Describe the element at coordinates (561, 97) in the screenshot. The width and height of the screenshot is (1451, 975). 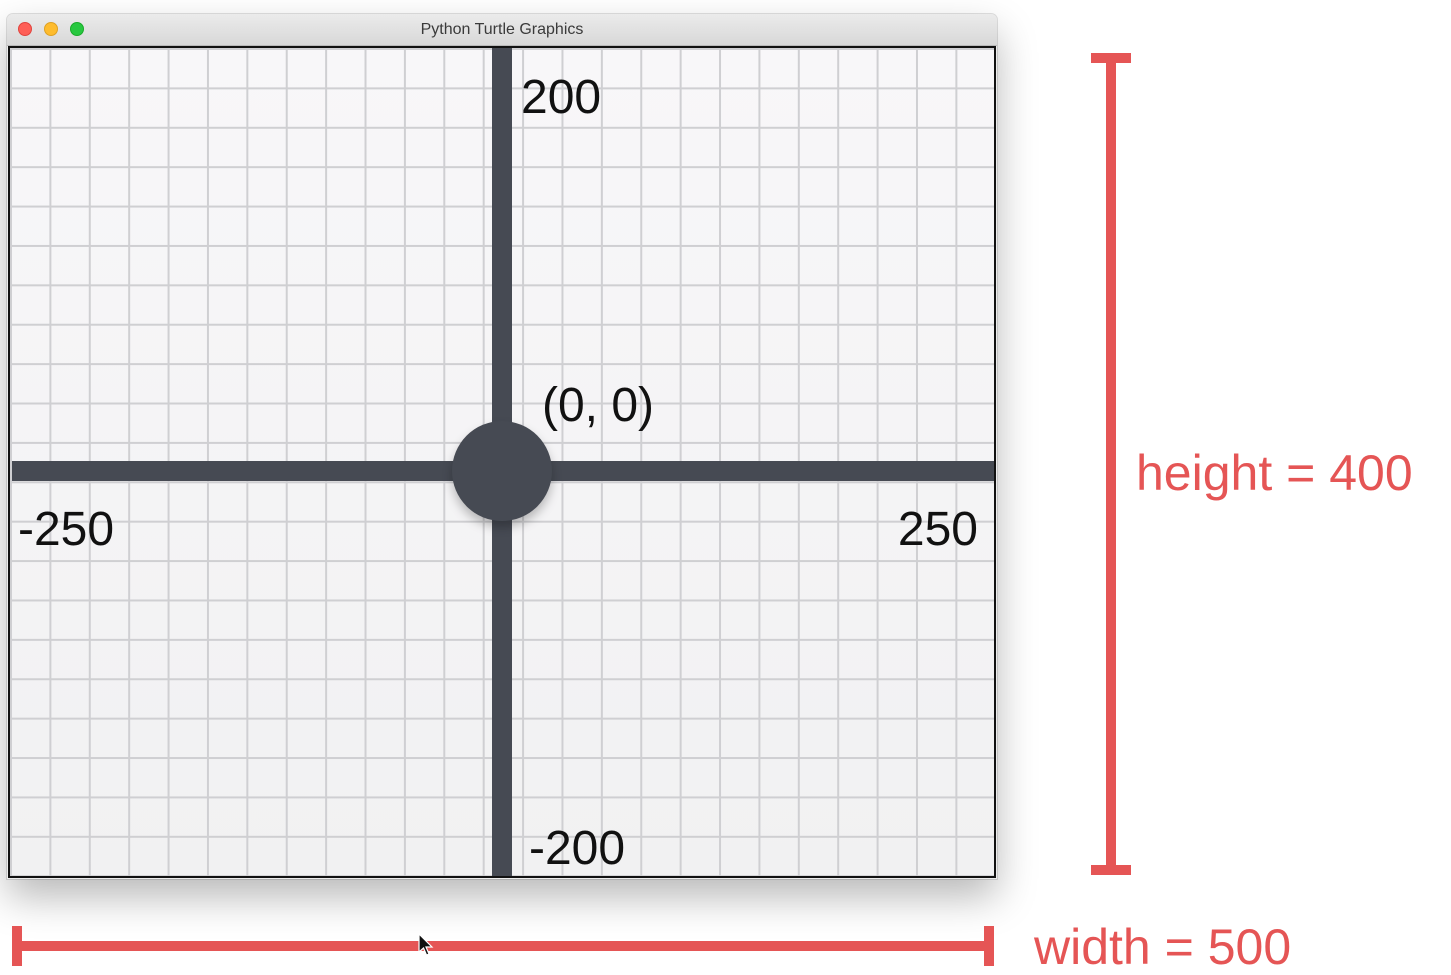
I see `y-max-label: 200` at that location.